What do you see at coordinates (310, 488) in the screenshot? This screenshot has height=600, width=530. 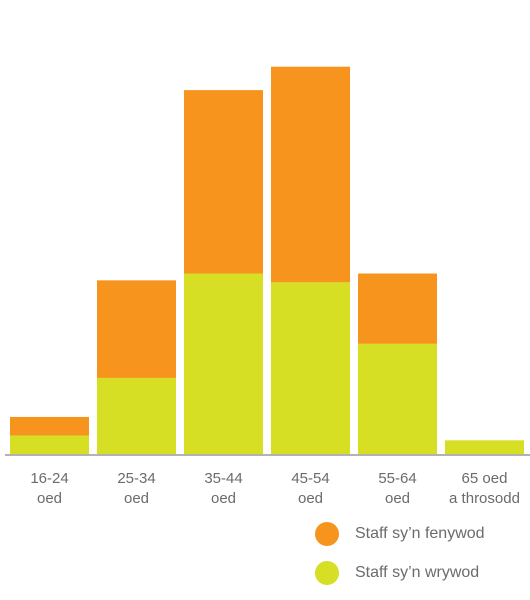 I see `x-tick-label: 45-54 oed` at bounding box center [310, 488].